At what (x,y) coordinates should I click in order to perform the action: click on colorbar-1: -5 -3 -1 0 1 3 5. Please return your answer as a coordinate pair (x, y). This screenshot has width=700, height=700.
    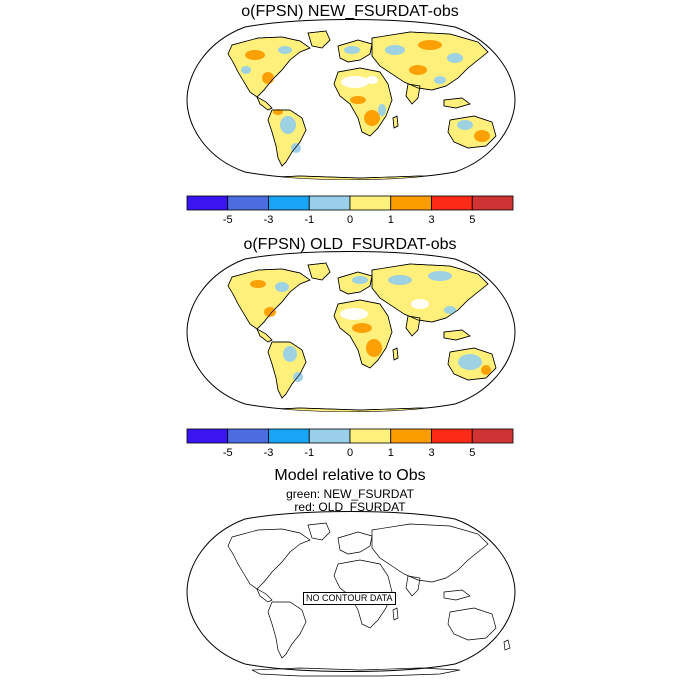
    Looking at the image, I should click on (350, 210).